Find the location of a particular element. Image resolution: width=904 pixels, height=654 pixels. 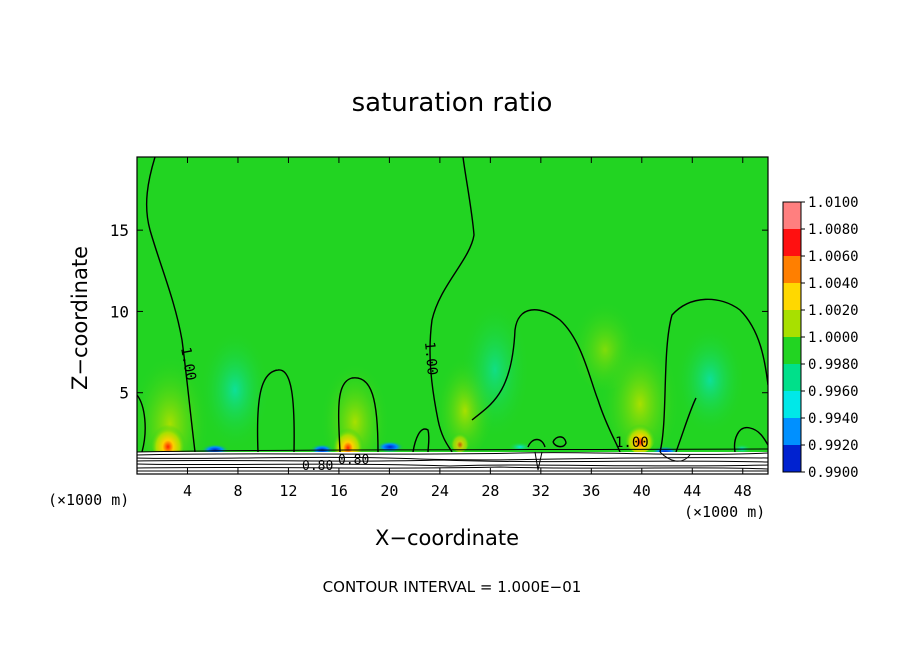

x-unit-right: (×1000 m) is located at coordinates (725, 512).